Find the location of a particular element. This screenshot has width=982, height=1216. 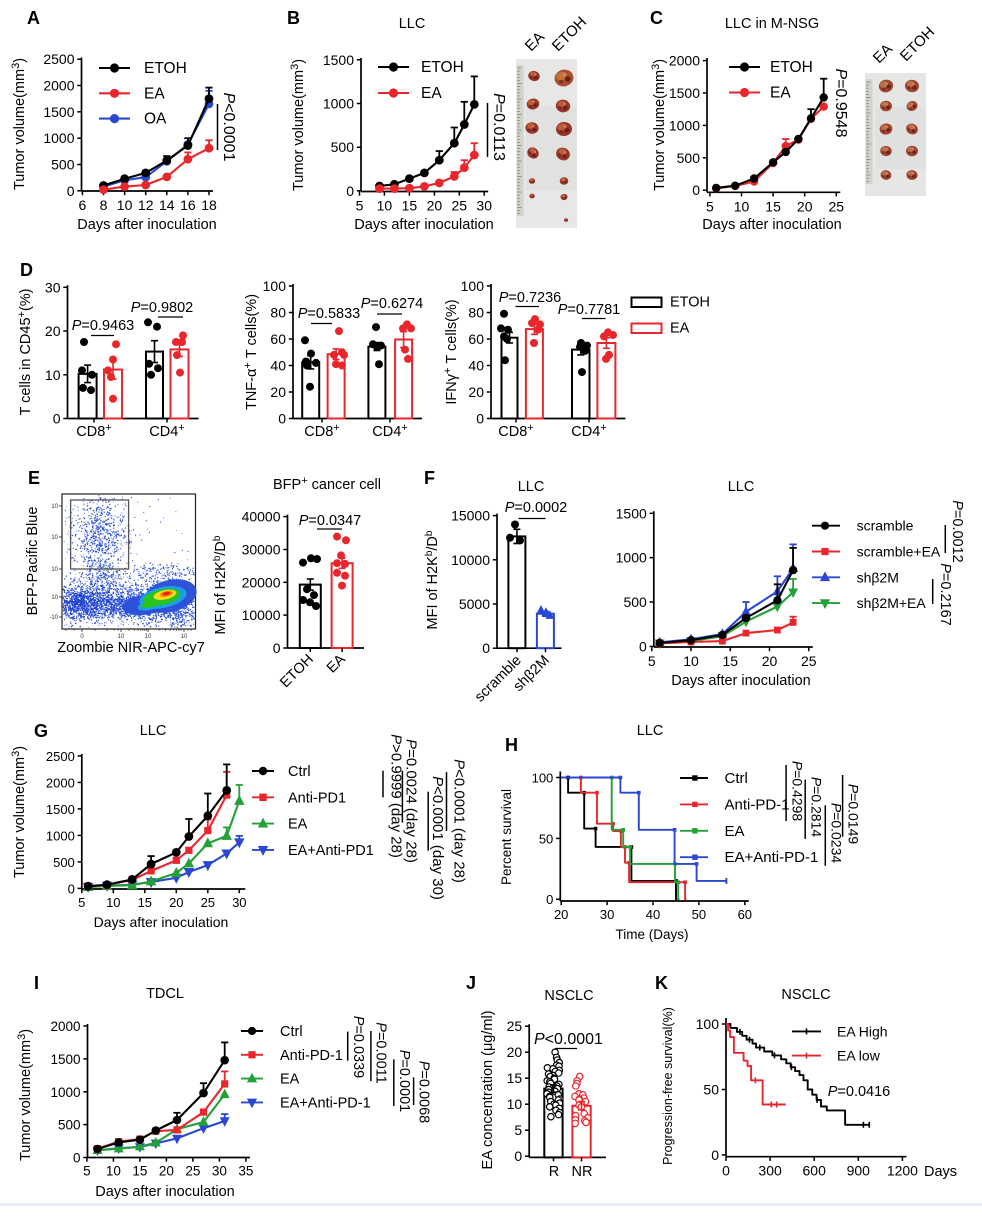

svg-text: P=0.5833 is located at coordinates (329, 314).